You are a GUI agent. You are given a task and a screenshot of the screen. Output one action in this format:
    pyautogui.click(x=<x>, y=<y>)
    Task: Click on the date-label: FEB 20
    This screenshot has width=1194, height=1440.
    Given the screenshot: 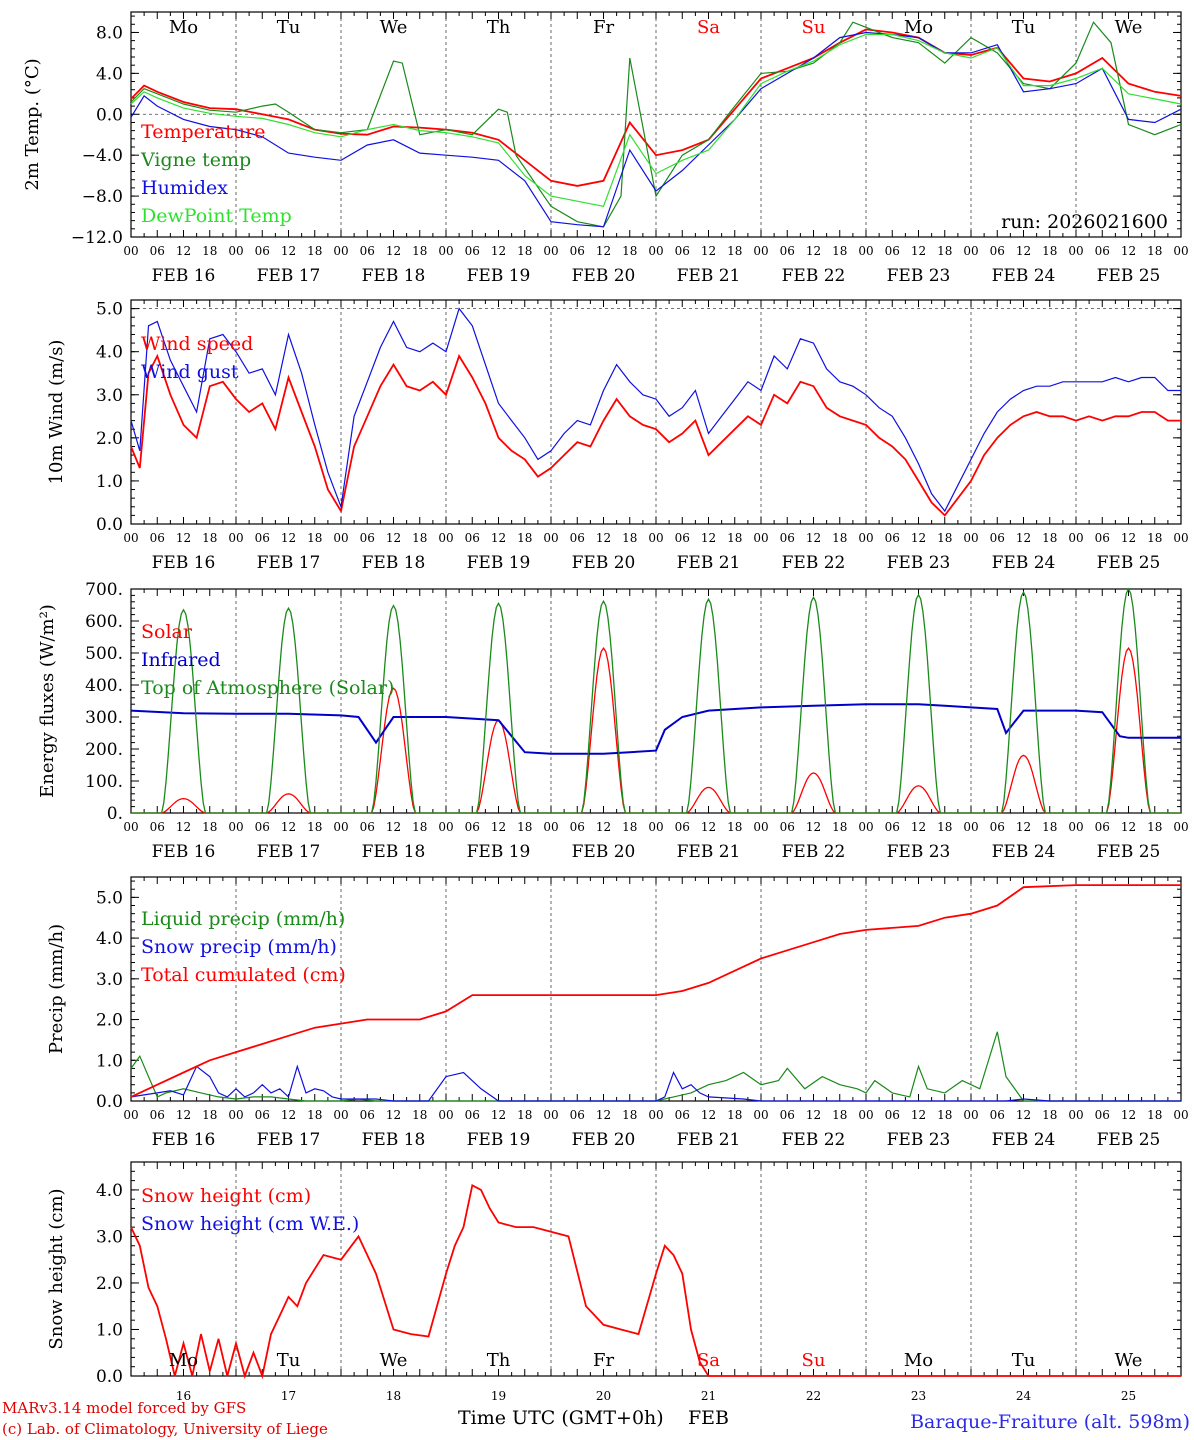 What is the action you would take?
    pyautogui.click(x=604, y=276)
    